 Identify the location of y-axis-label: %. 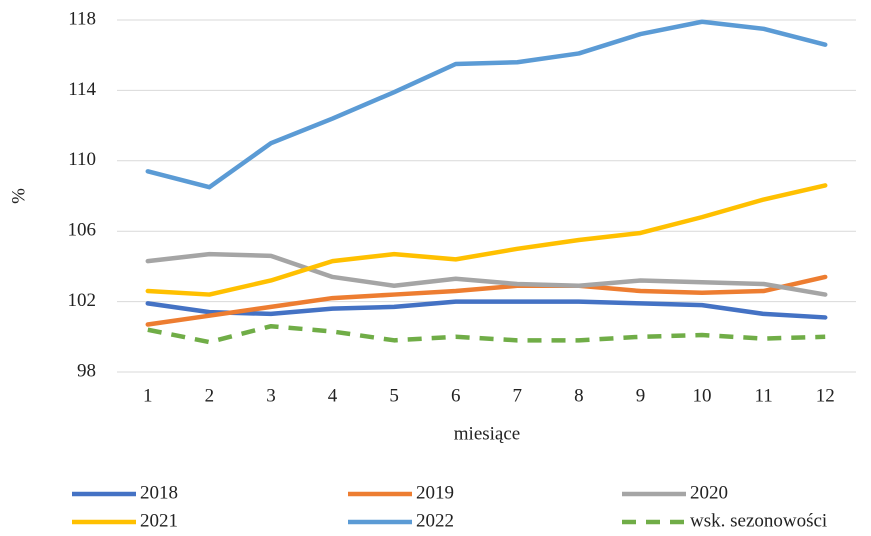
(18, 196).